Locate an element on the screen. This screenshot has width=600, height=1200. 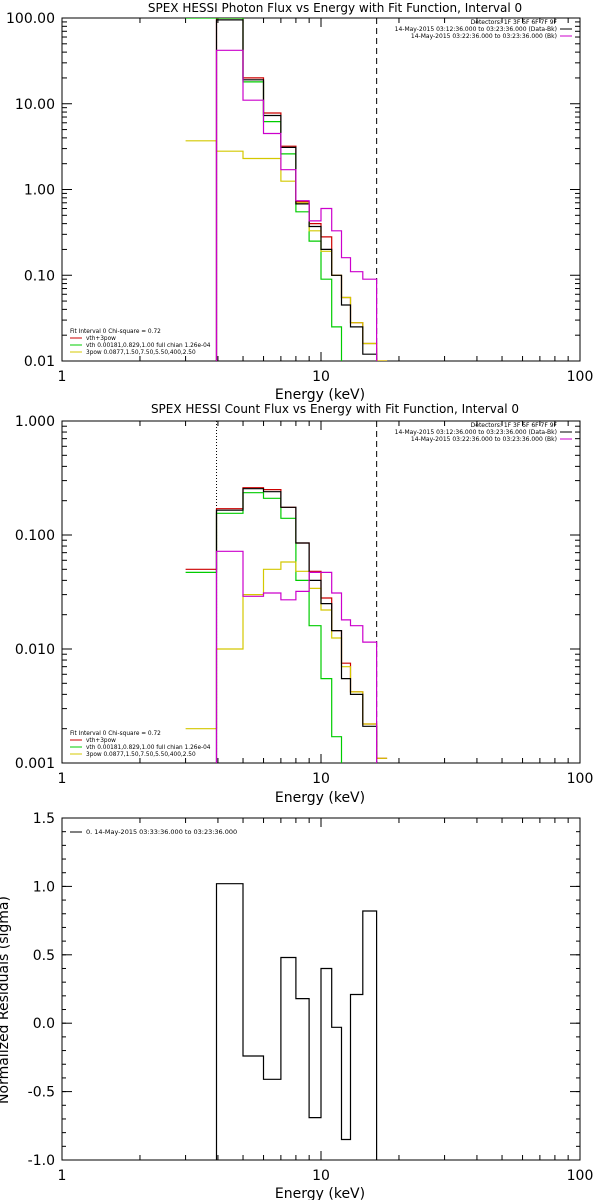
residuals-x-tick-label: 100 is located at coordinates (580, 1176).